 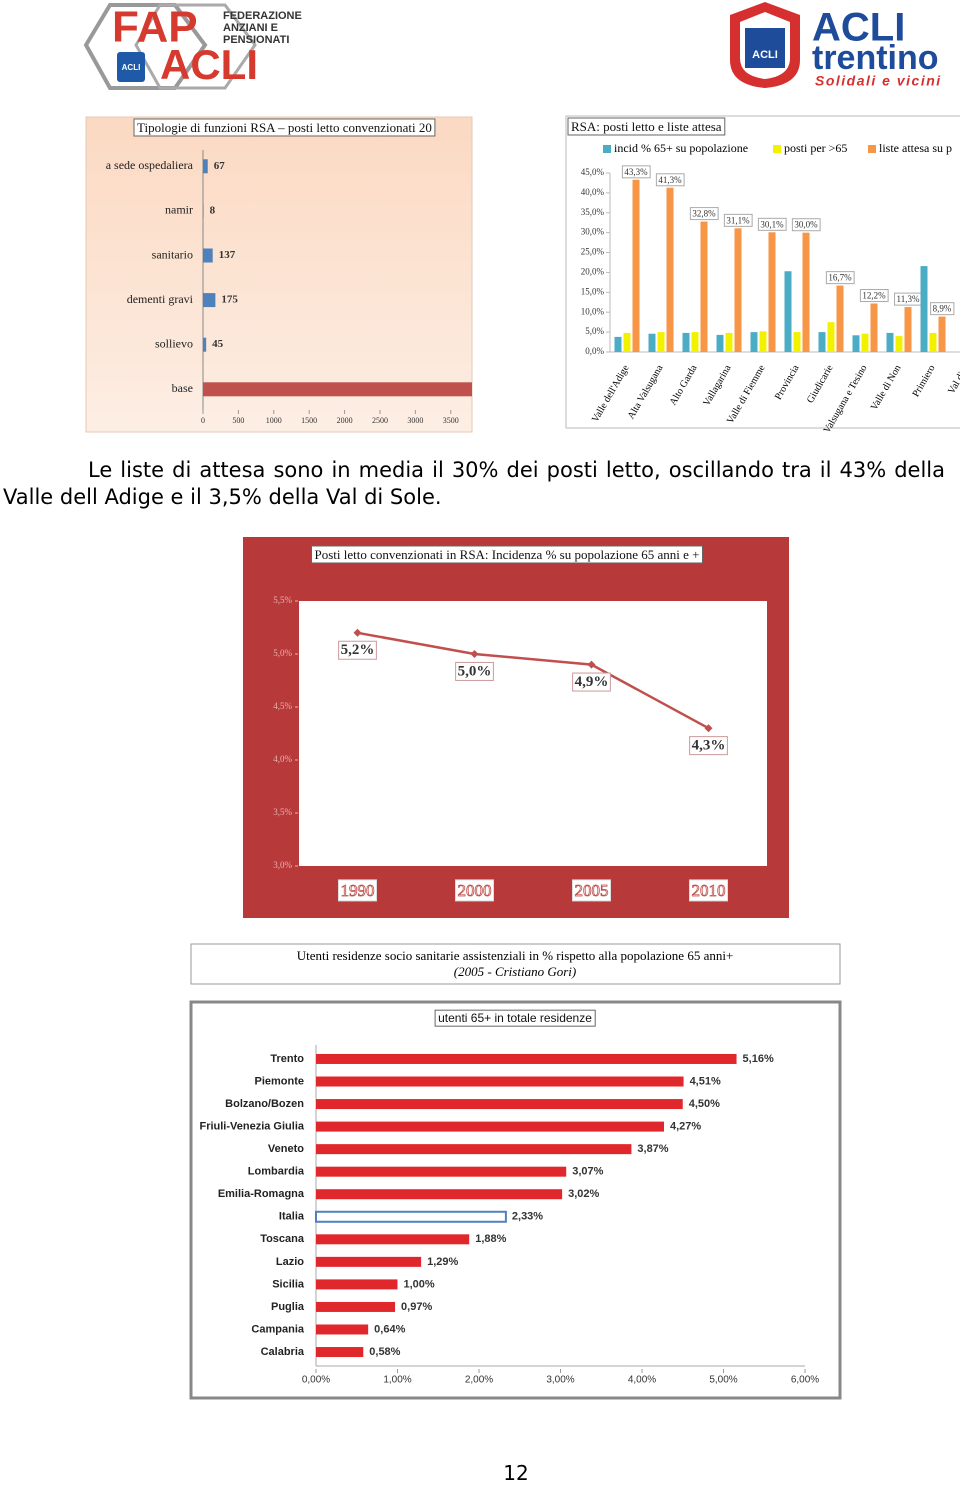 What do you see at coordinates (416, 1307) in the screenshot?
I see `value-label: 0,97%` at bounding box center [416, 1307].